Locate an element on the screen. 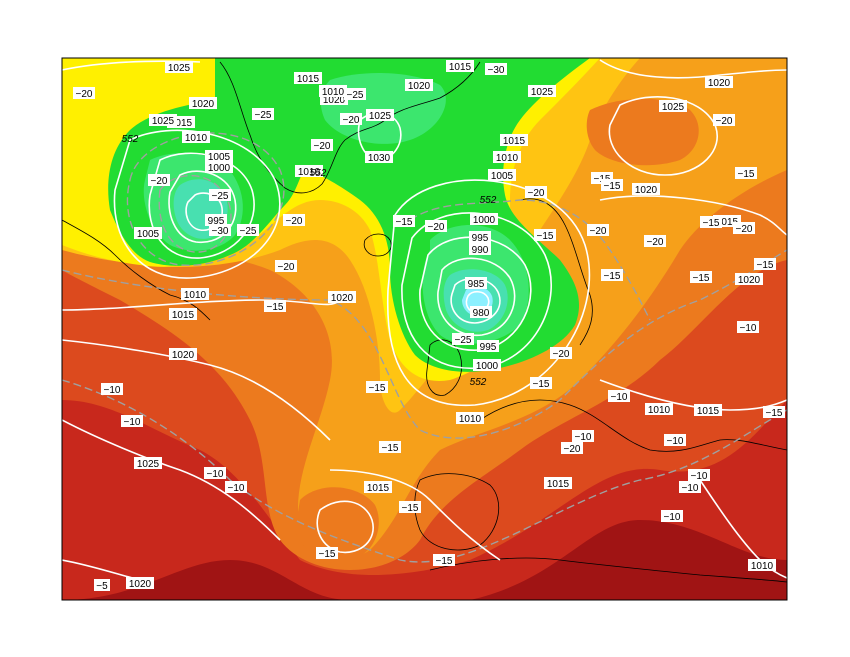 This screenshot has width=850, height=657. isobar-1015-atlantic is located at coordinates (201, 305).